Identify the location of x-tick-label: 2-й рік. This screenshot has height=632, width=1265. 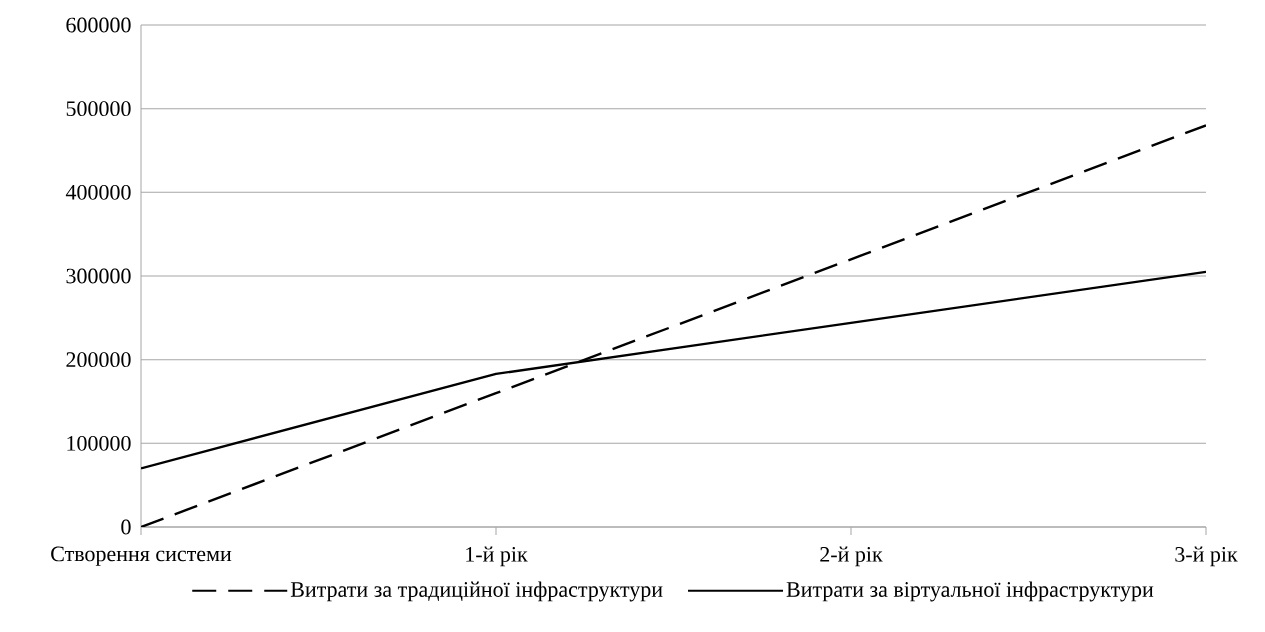
(851, 556).